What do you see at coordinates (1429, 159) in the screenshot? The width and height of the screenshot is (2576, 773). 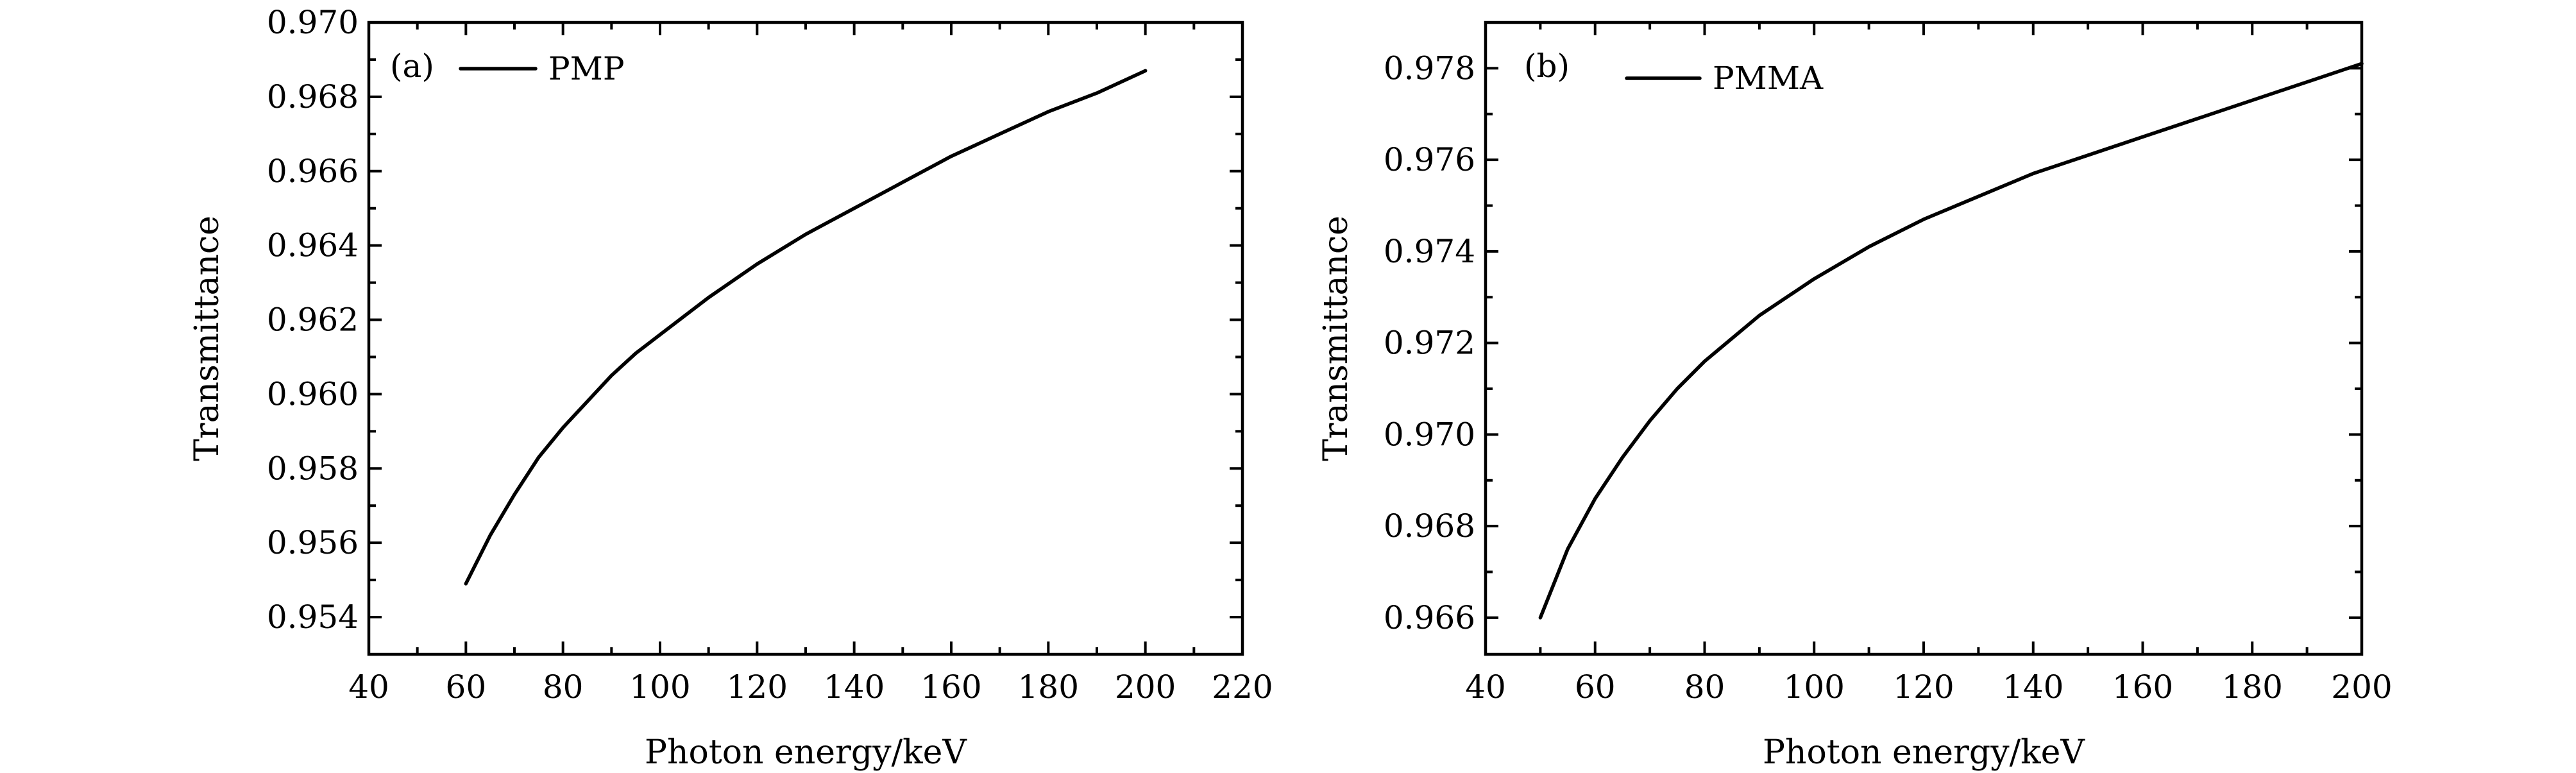 I see `y-tick-label: 0.976` at bounding box center [1429, 159].